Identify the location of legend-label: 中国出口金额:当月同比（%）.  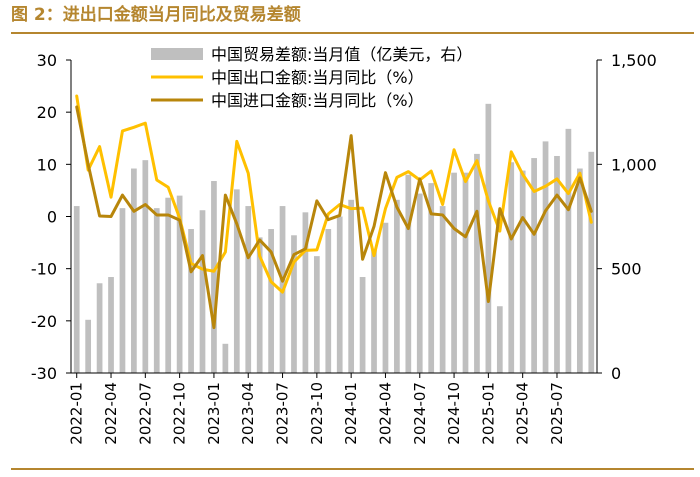
(317, 77).